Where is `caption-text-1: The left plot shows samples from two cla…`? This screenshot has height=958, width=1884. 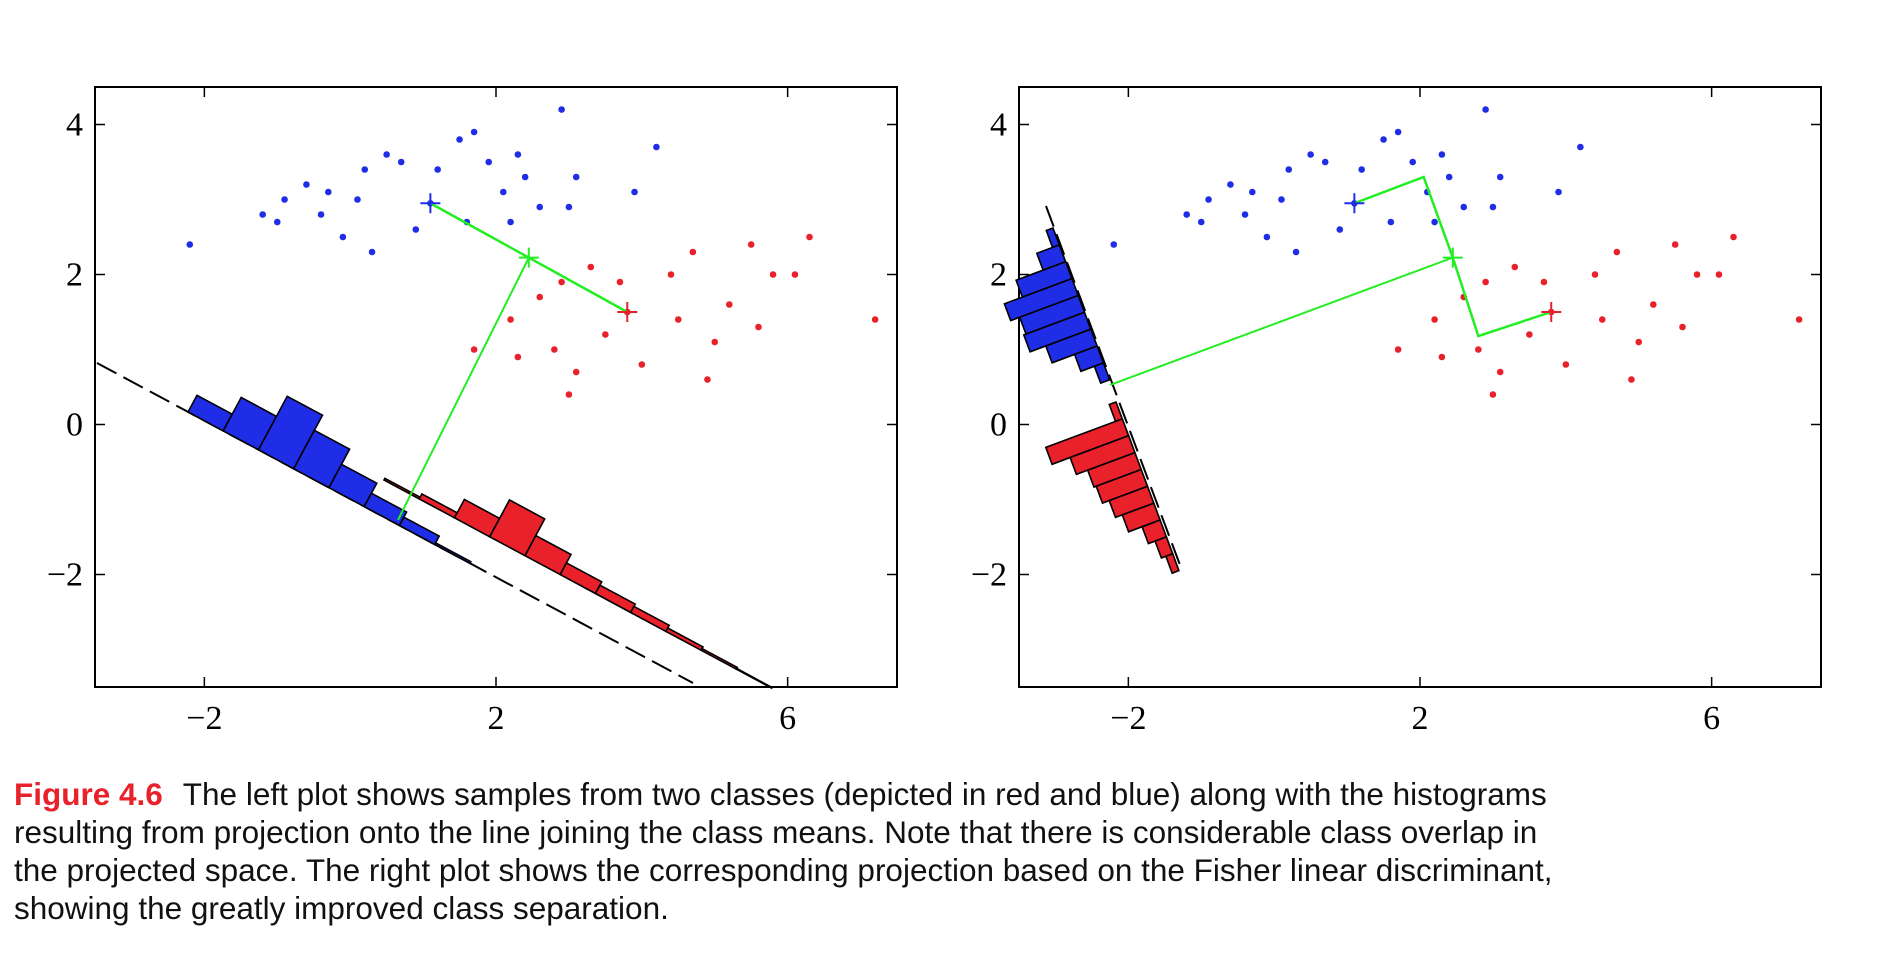
caption-text-1: The left plot shows samples from two cla… is located at coordinates (864, 794).